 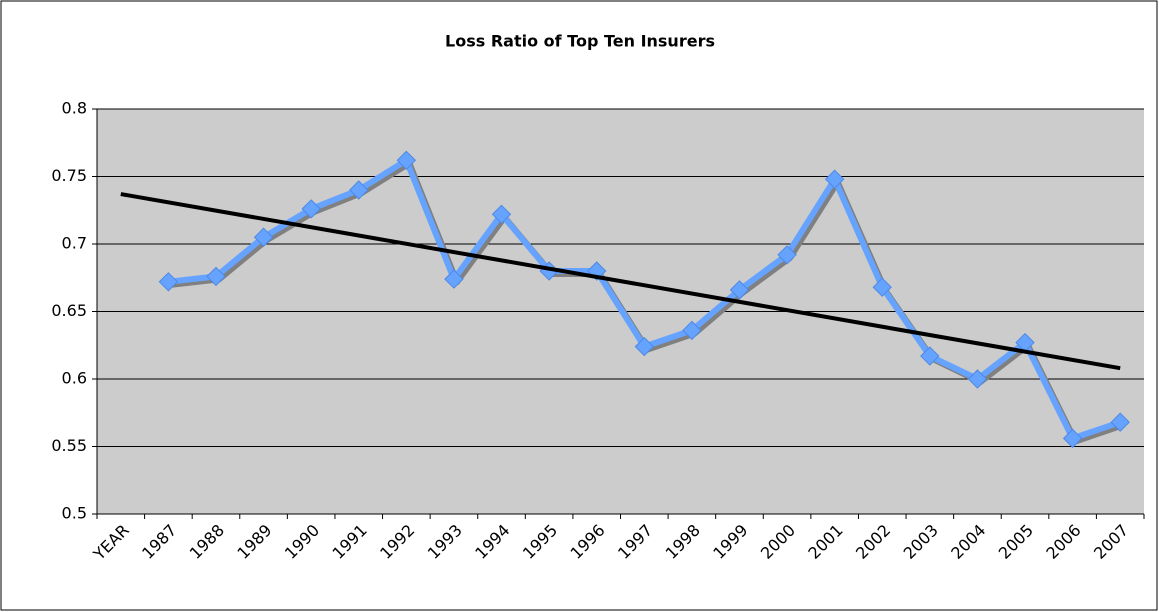 I want to click on y-tick-label: 0.7, so click(x=74, y=243).